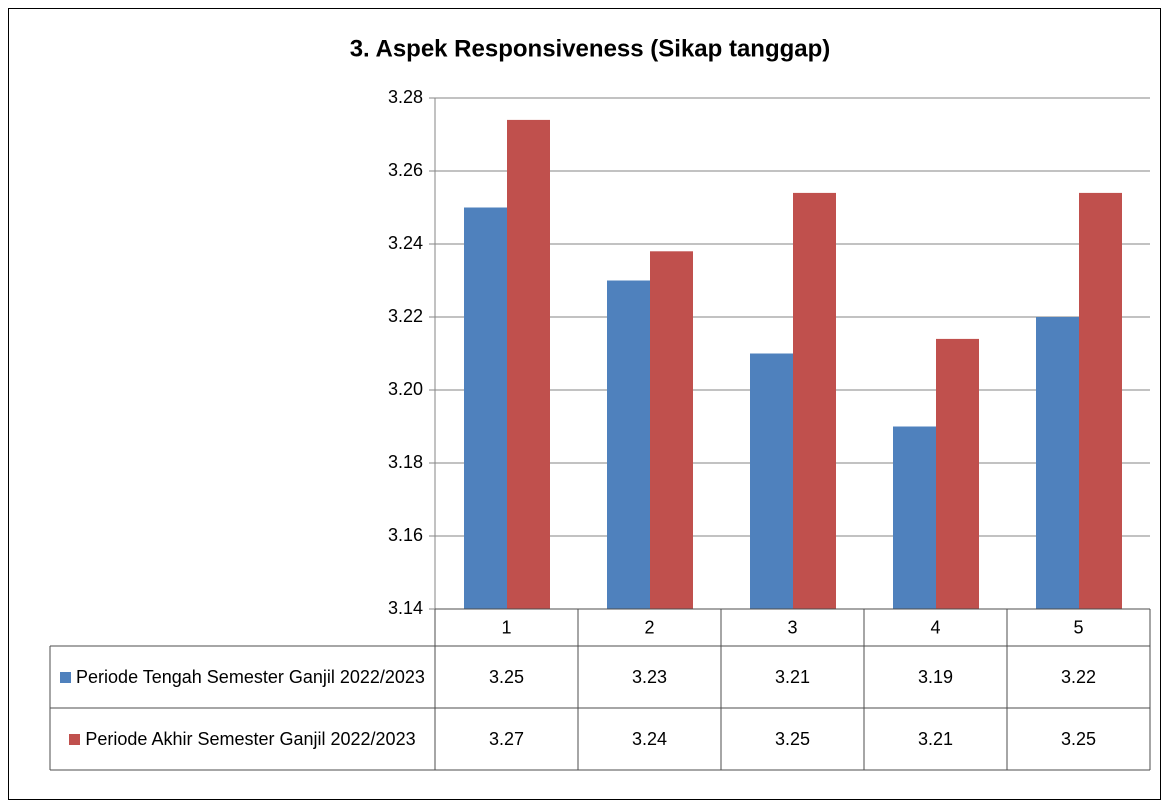 The height and width of the screenshot is (808, 1169). I want to click on legend-label: Periode Tengah Semester Ganjil 2022/2023, so click(242, 677).